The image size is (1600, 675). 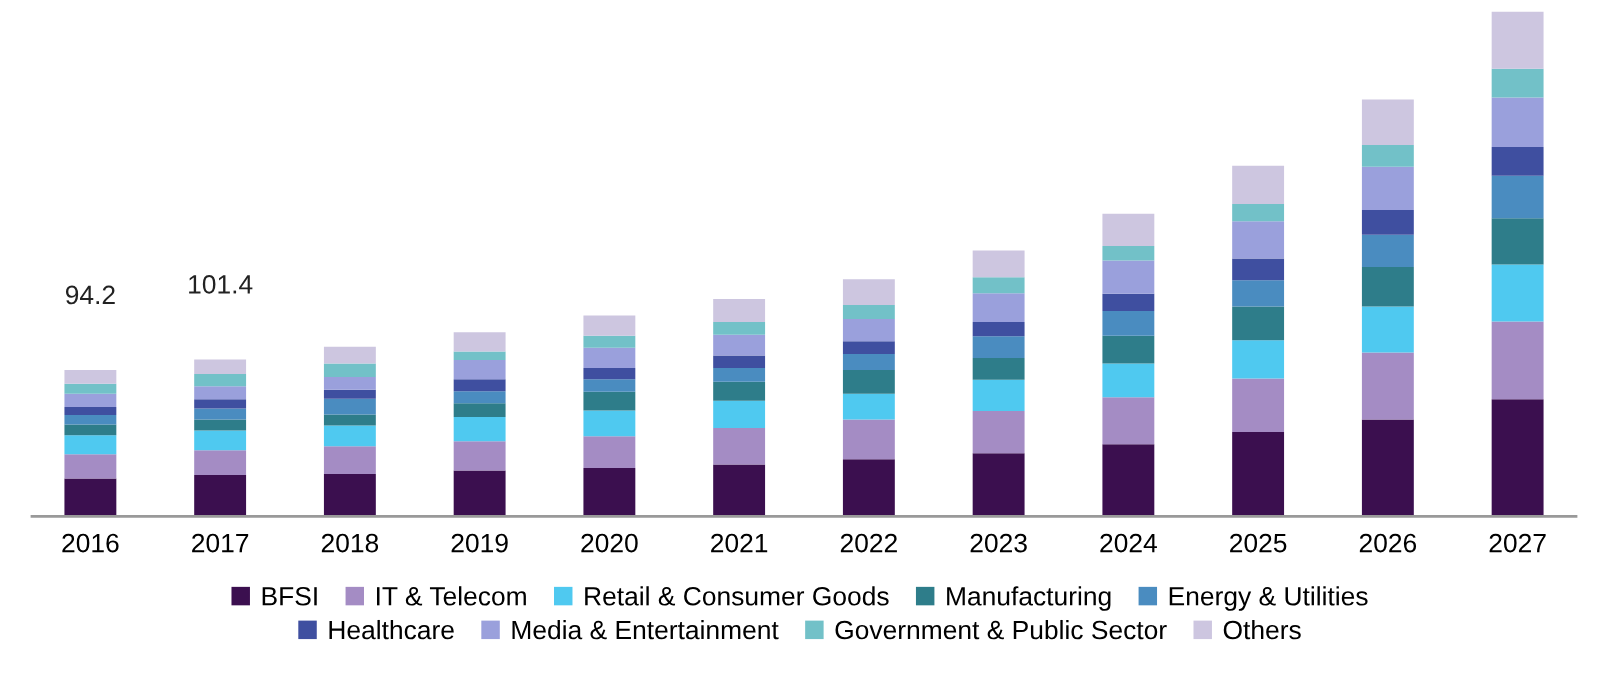 What do you see at coordinates (451, 596) in the screenshot?
I see `legend-label: IT & Telecom` at bounding box center [451, 596].